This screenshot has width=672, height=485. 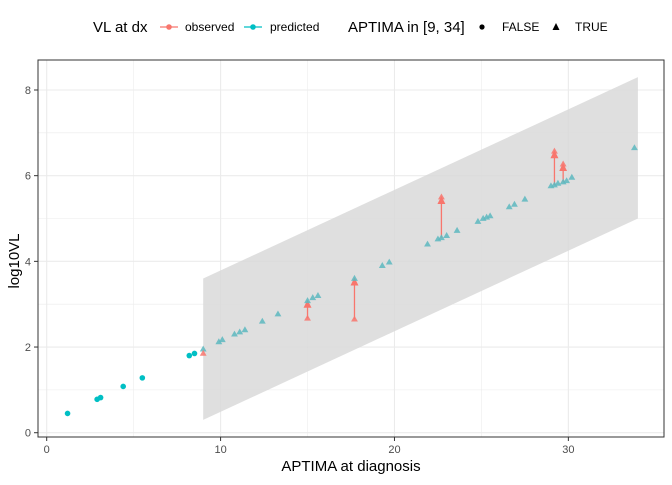 What do you see at coordinates (209, 27) in the screenshot?
I see `legend-observed-label: observed` at bounding box center [209, 27].